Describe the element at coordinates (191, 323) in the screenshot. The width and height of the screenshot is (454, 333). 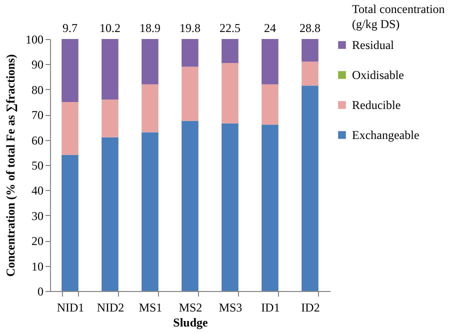
I see `x-axis-title: Sludge` at that location.